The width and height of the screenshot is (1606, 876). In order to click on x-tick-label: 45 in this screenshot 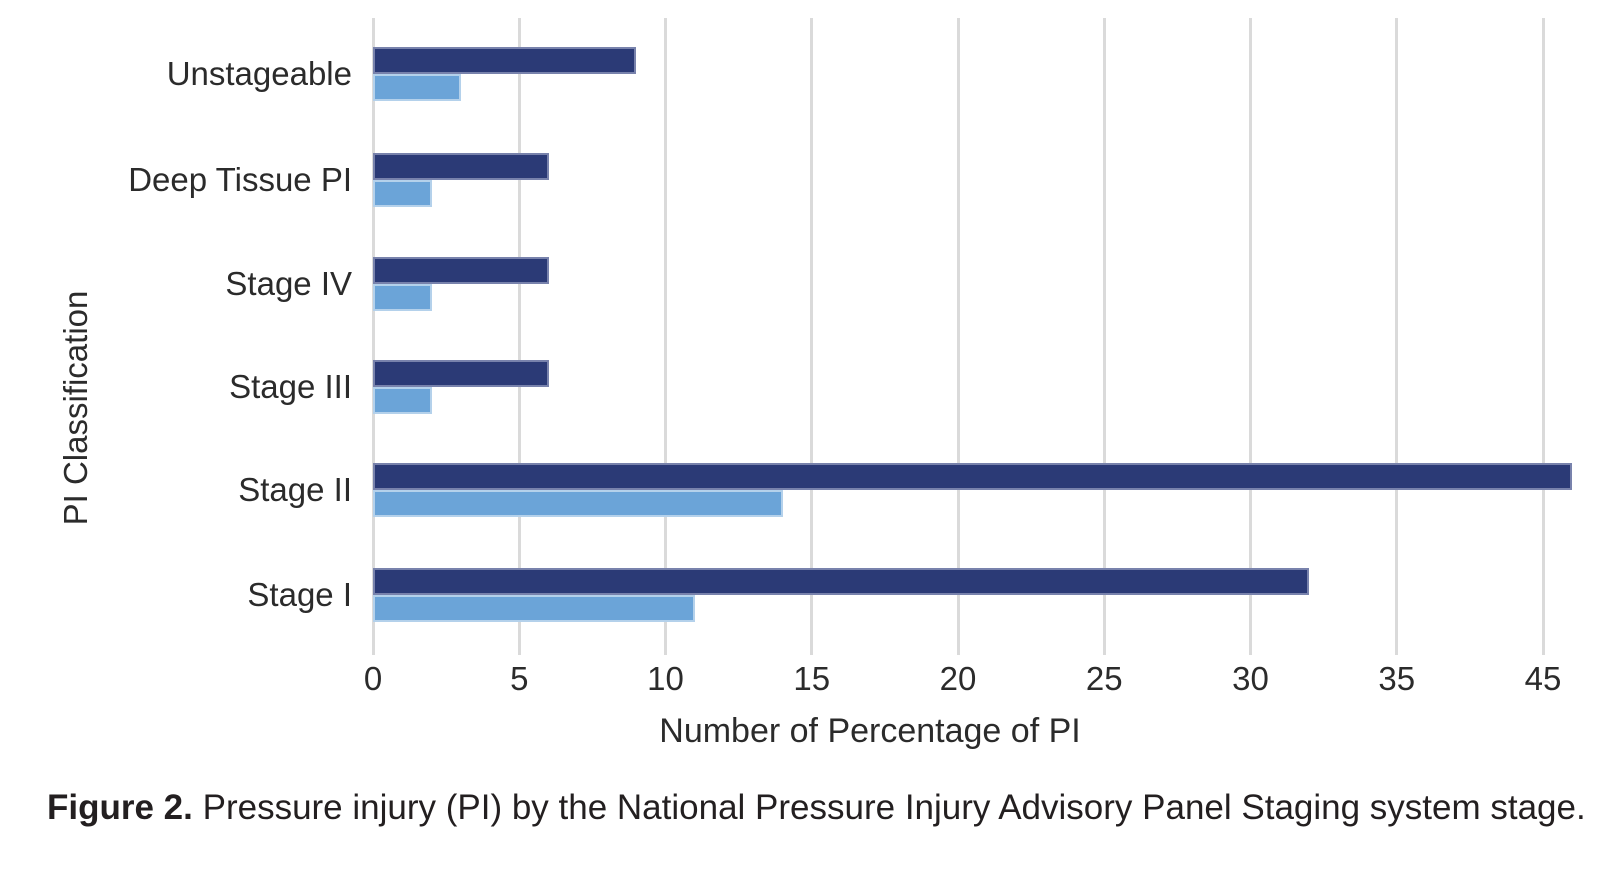, I will do `click(1543, 678)`.